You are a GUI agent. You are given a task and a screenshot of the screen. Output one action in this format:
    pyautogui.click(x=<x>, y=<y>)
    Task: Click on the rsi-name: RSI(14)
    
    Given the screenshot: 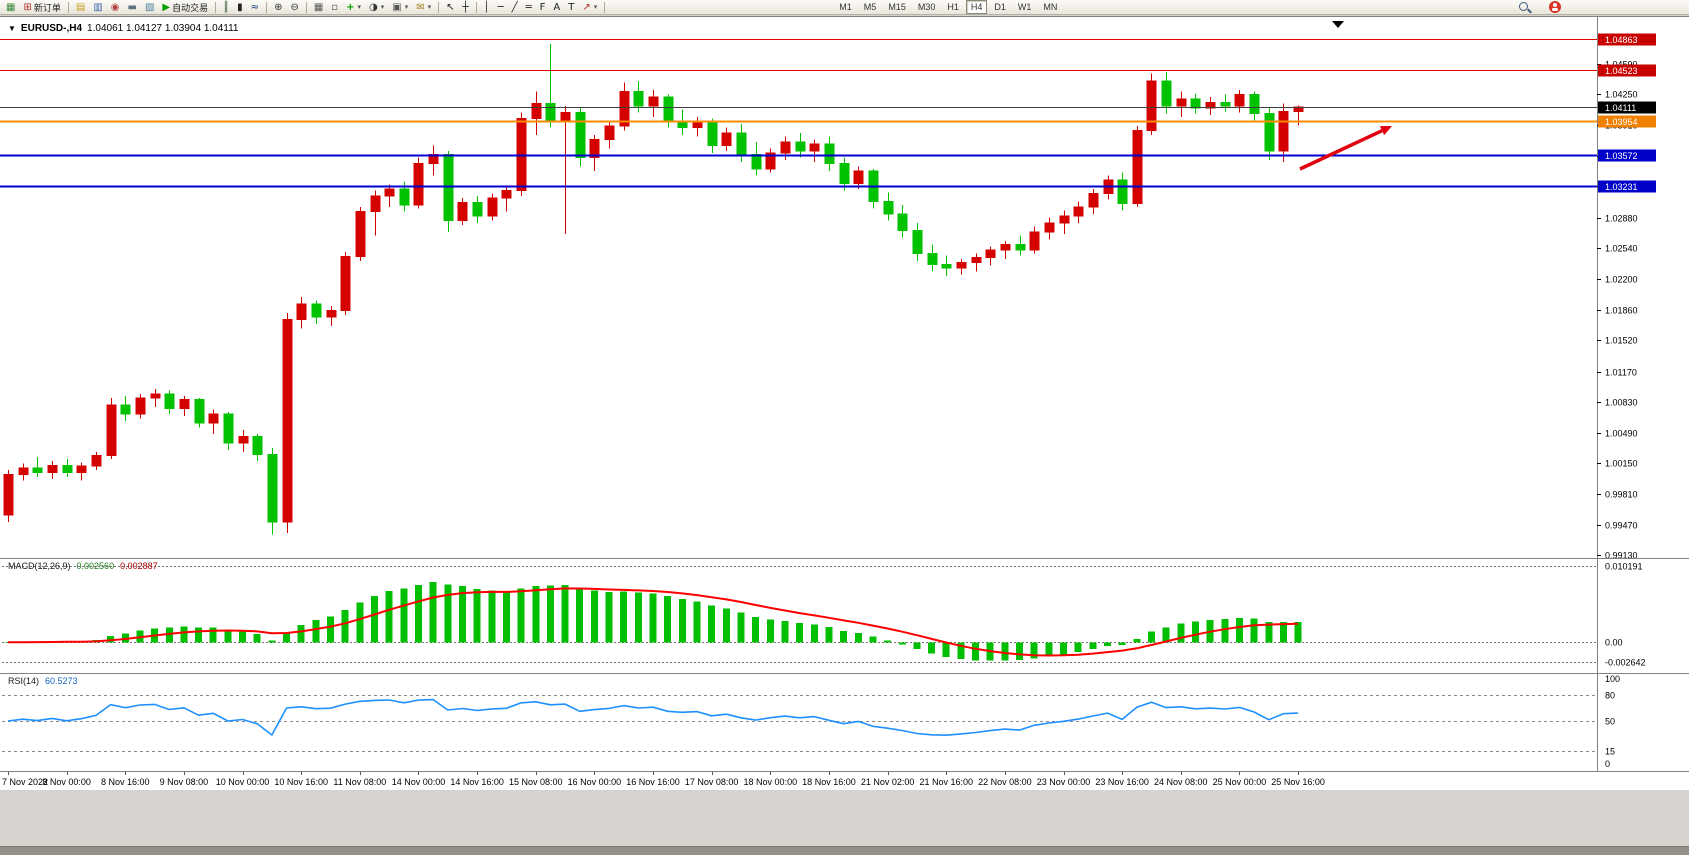 What is the action you would take?
    pyautogui.click(x=24, y=681)
    